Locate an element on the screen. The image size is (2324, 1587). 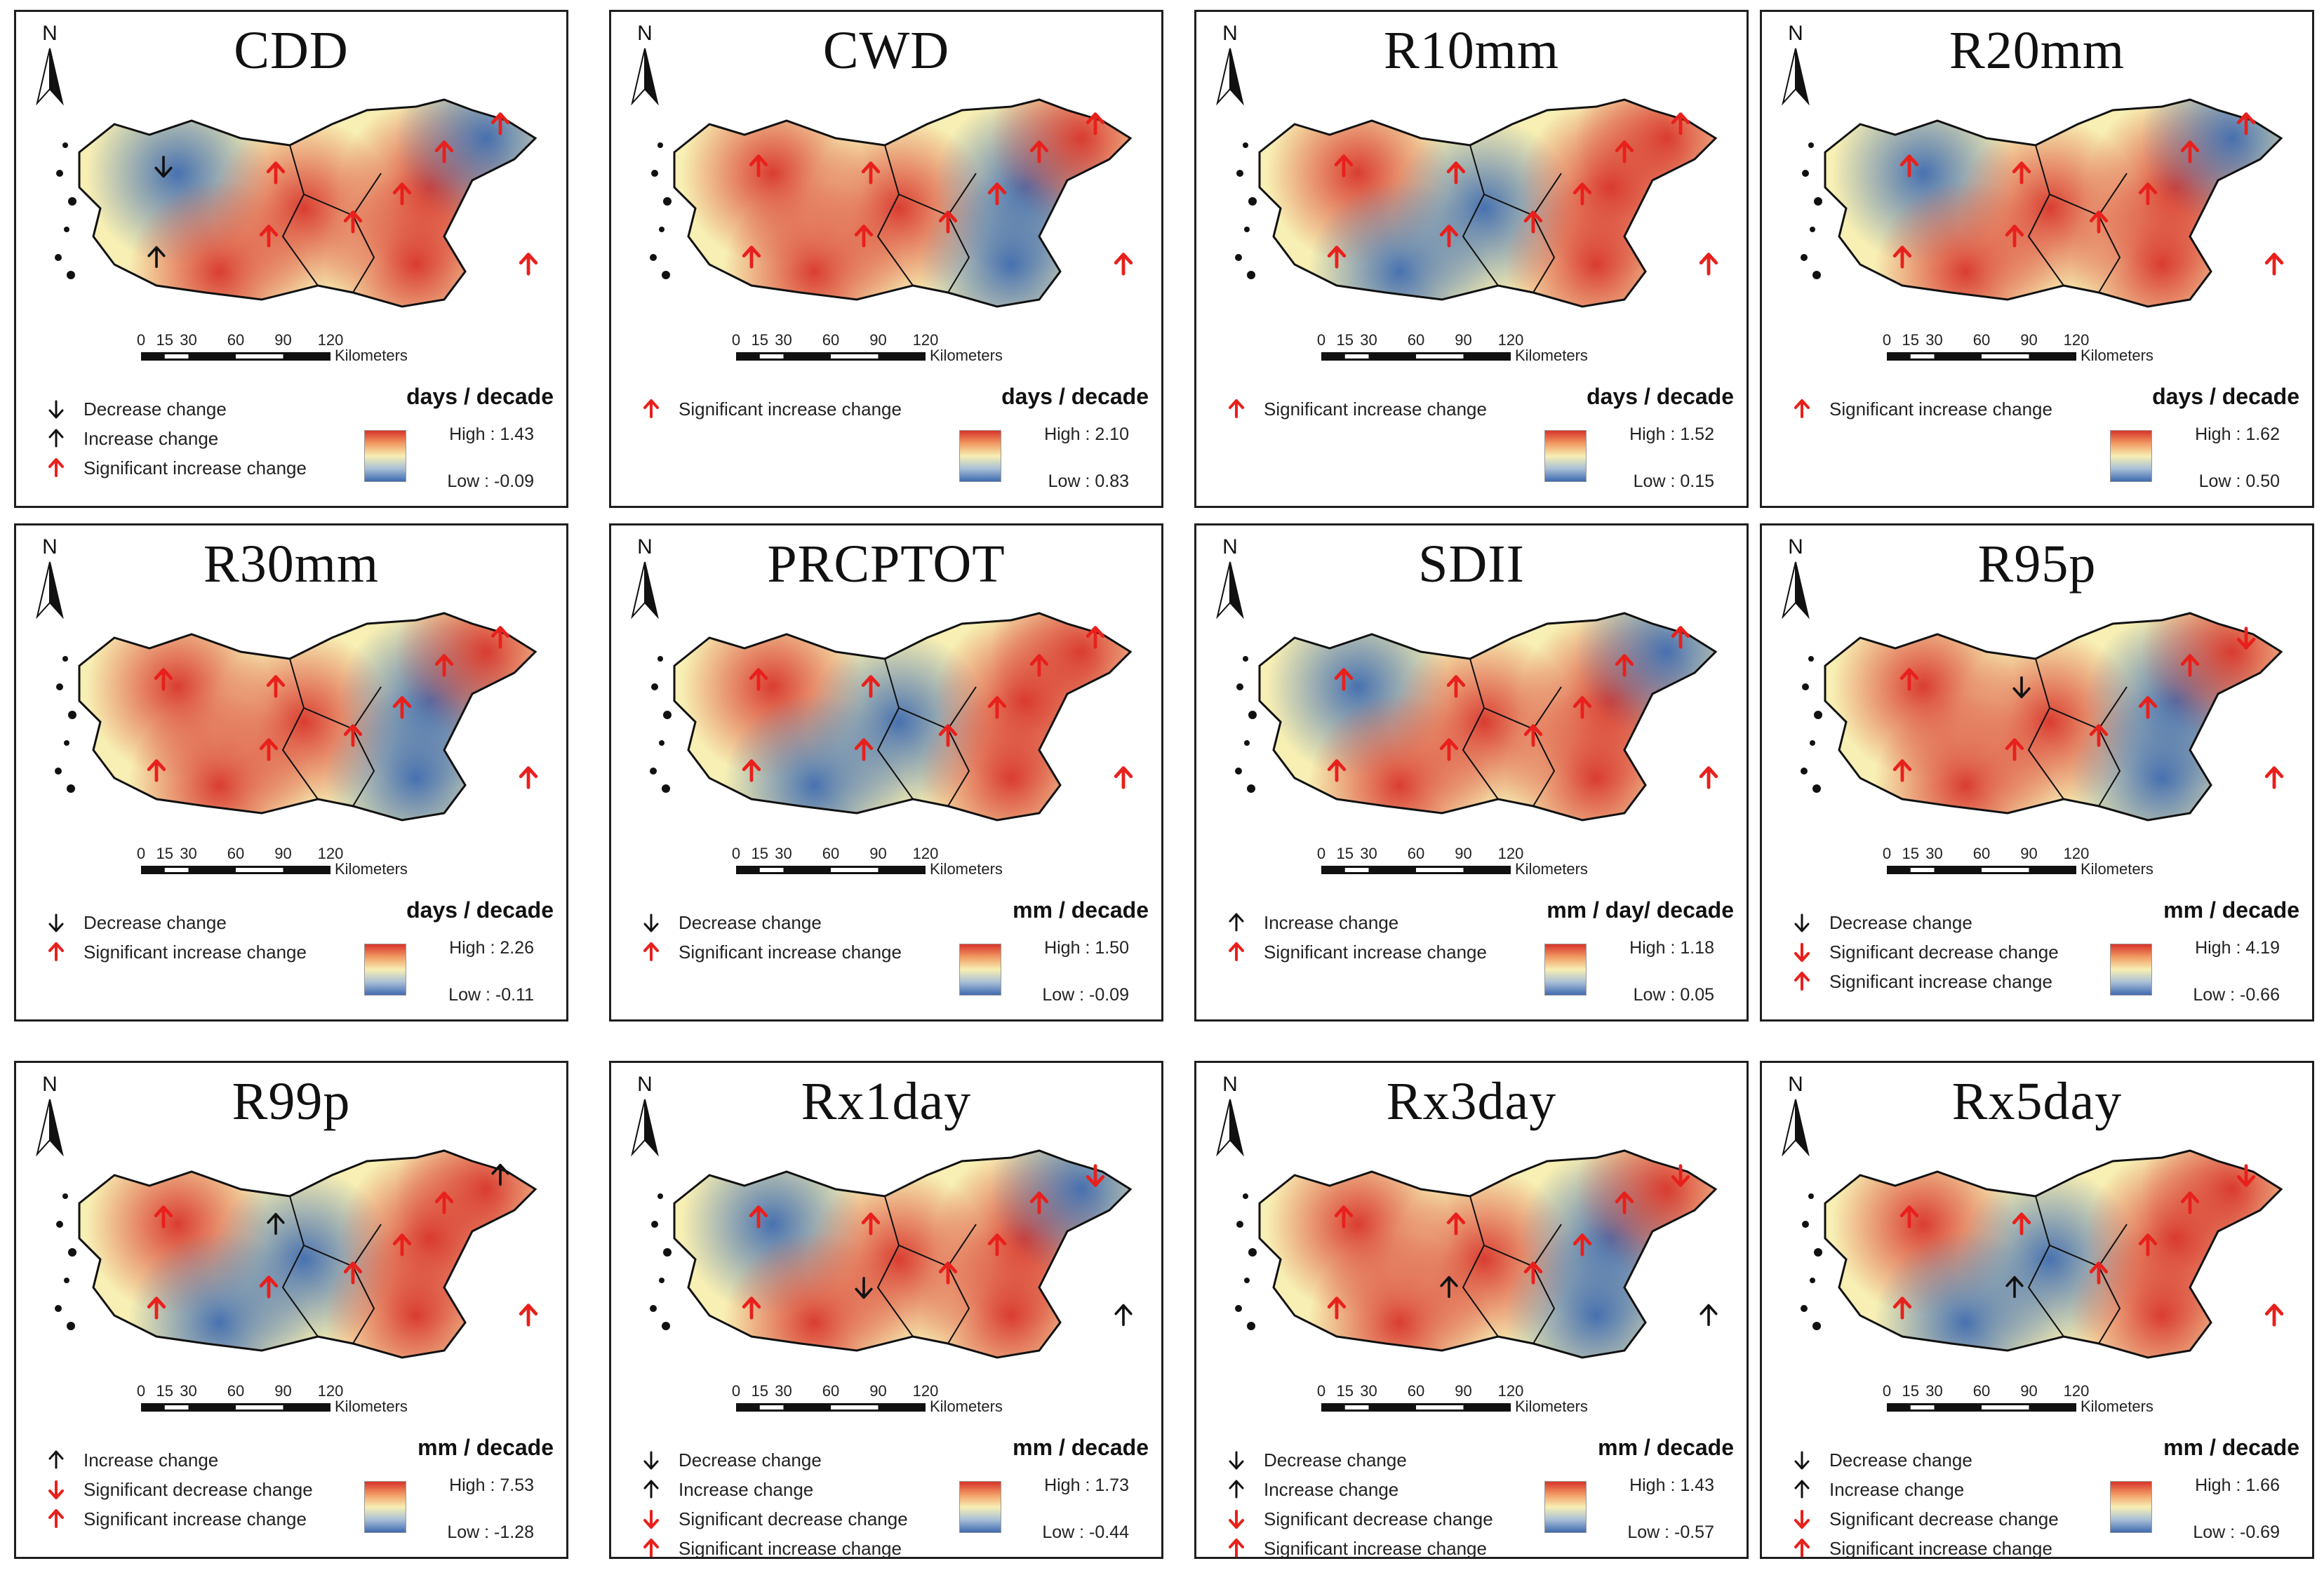
low-value: Low : 0.50 is located at coordinates (2239, 481).